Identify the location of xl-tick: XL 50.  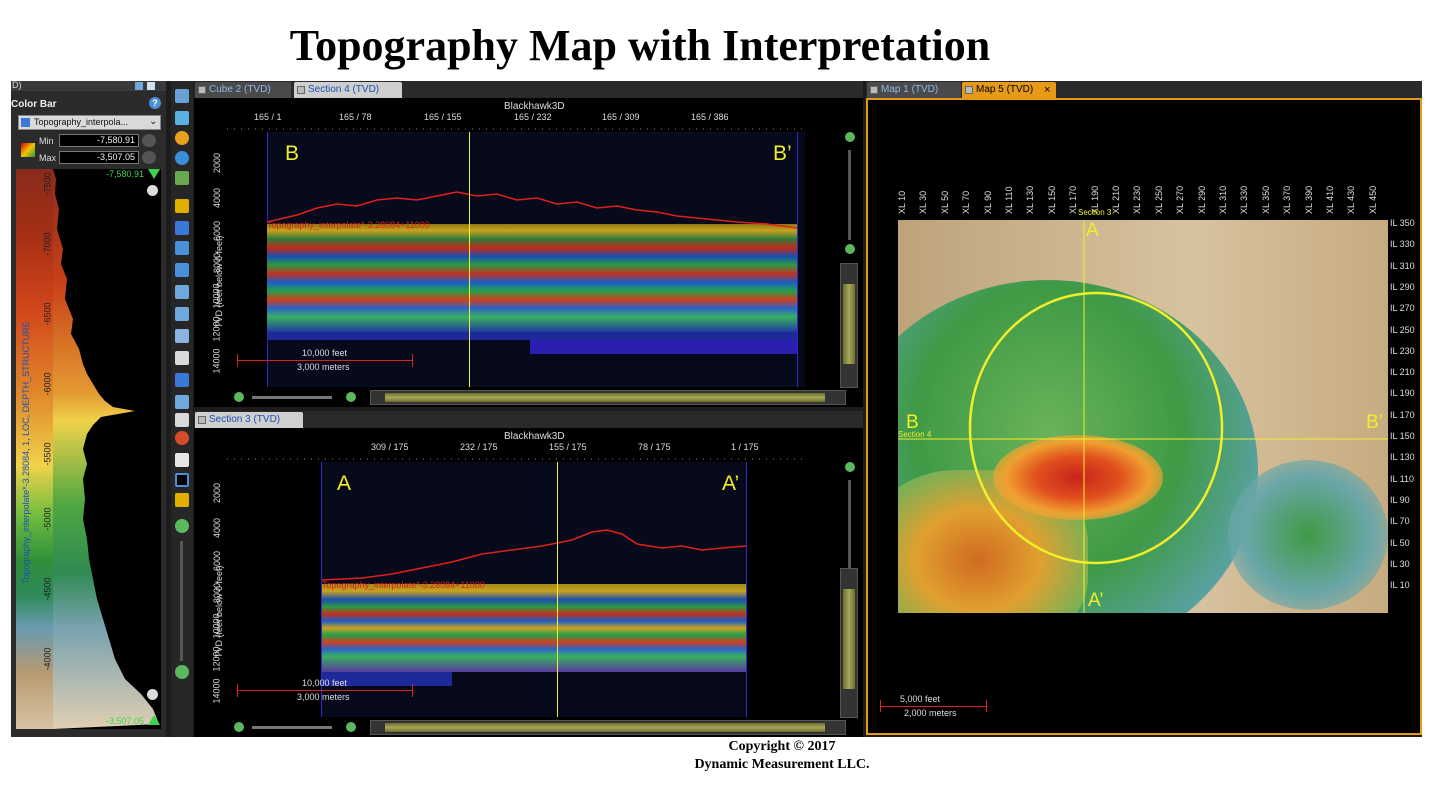
(944, 202).